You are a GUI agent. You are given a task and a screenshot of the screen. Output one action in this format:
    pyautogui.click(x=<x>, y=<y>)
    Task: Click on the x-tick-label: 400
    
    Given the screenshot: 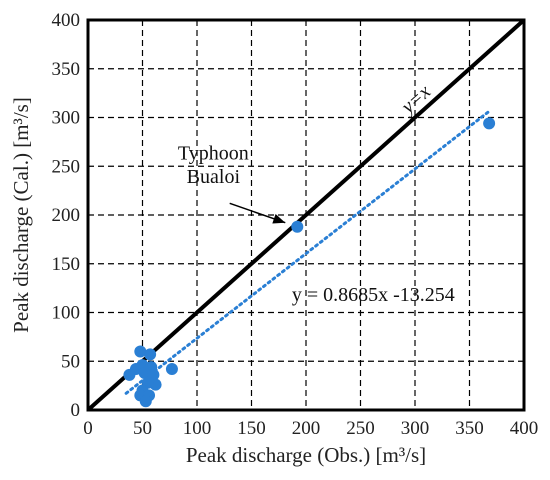 What is the action you would take?
    pyautogui.click(x=524, y=428)
    